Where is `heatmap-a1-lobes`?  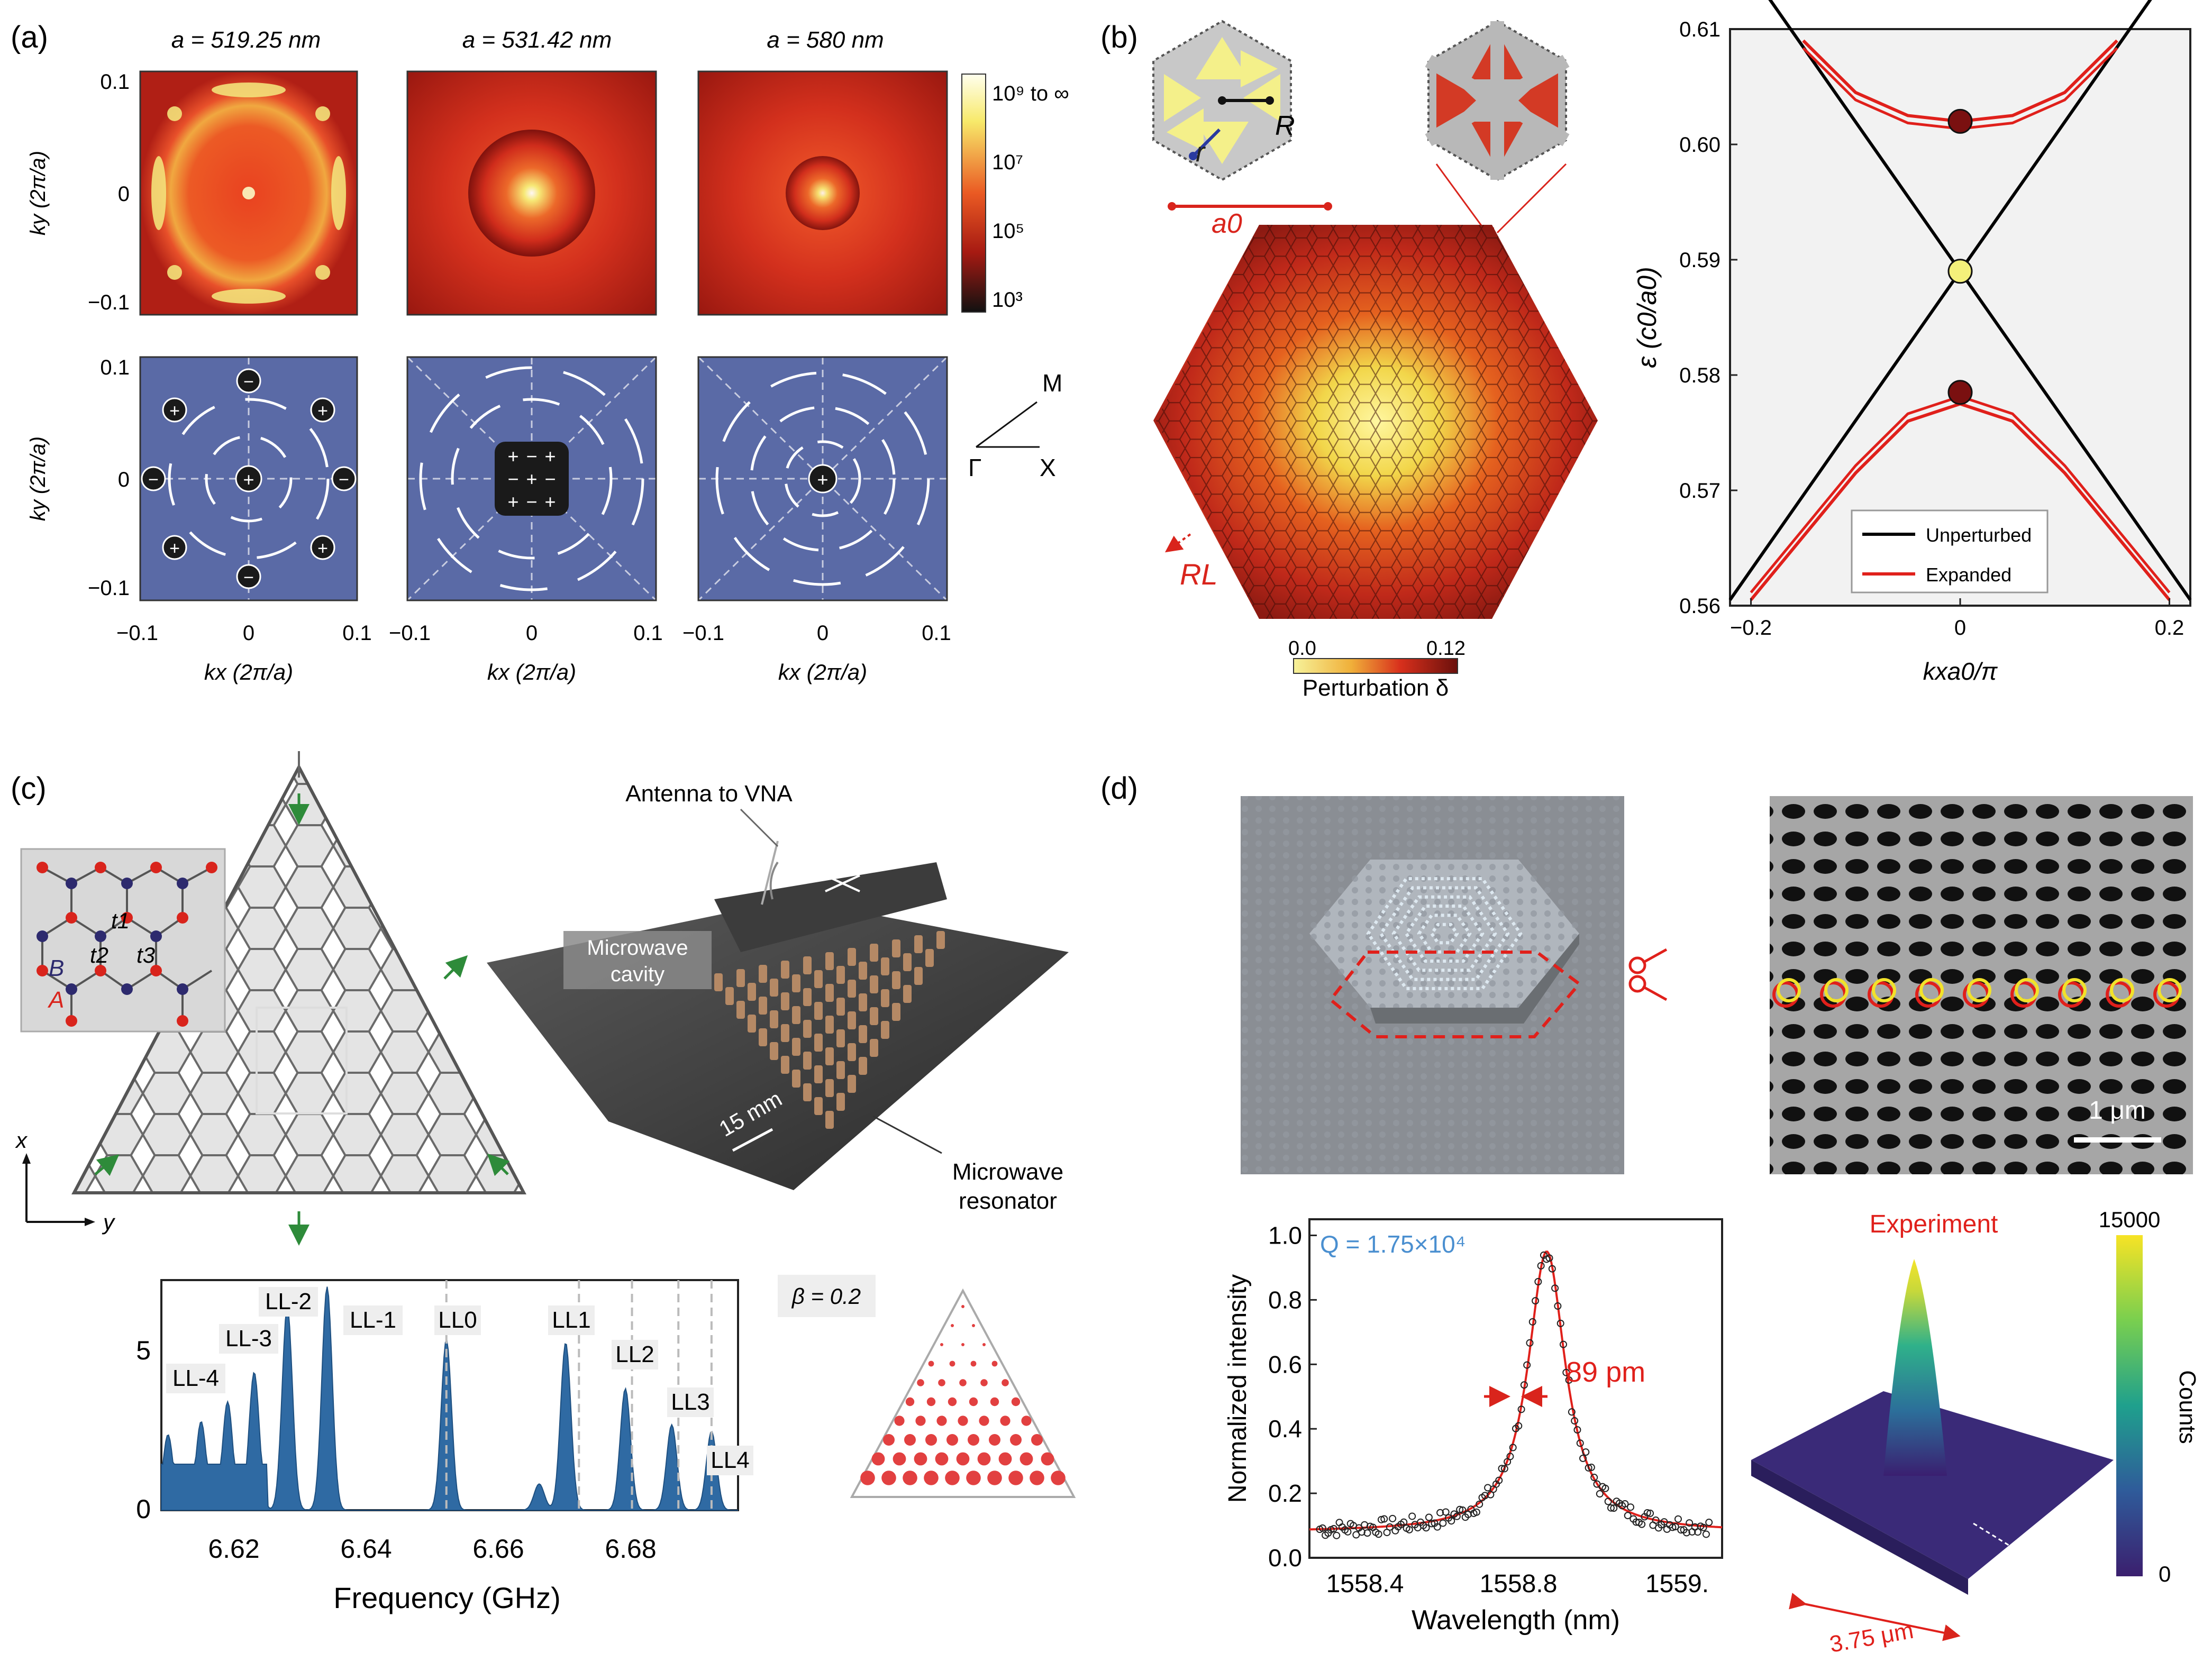
heatmap-a1-lobes is located at coordinates (248, 193).